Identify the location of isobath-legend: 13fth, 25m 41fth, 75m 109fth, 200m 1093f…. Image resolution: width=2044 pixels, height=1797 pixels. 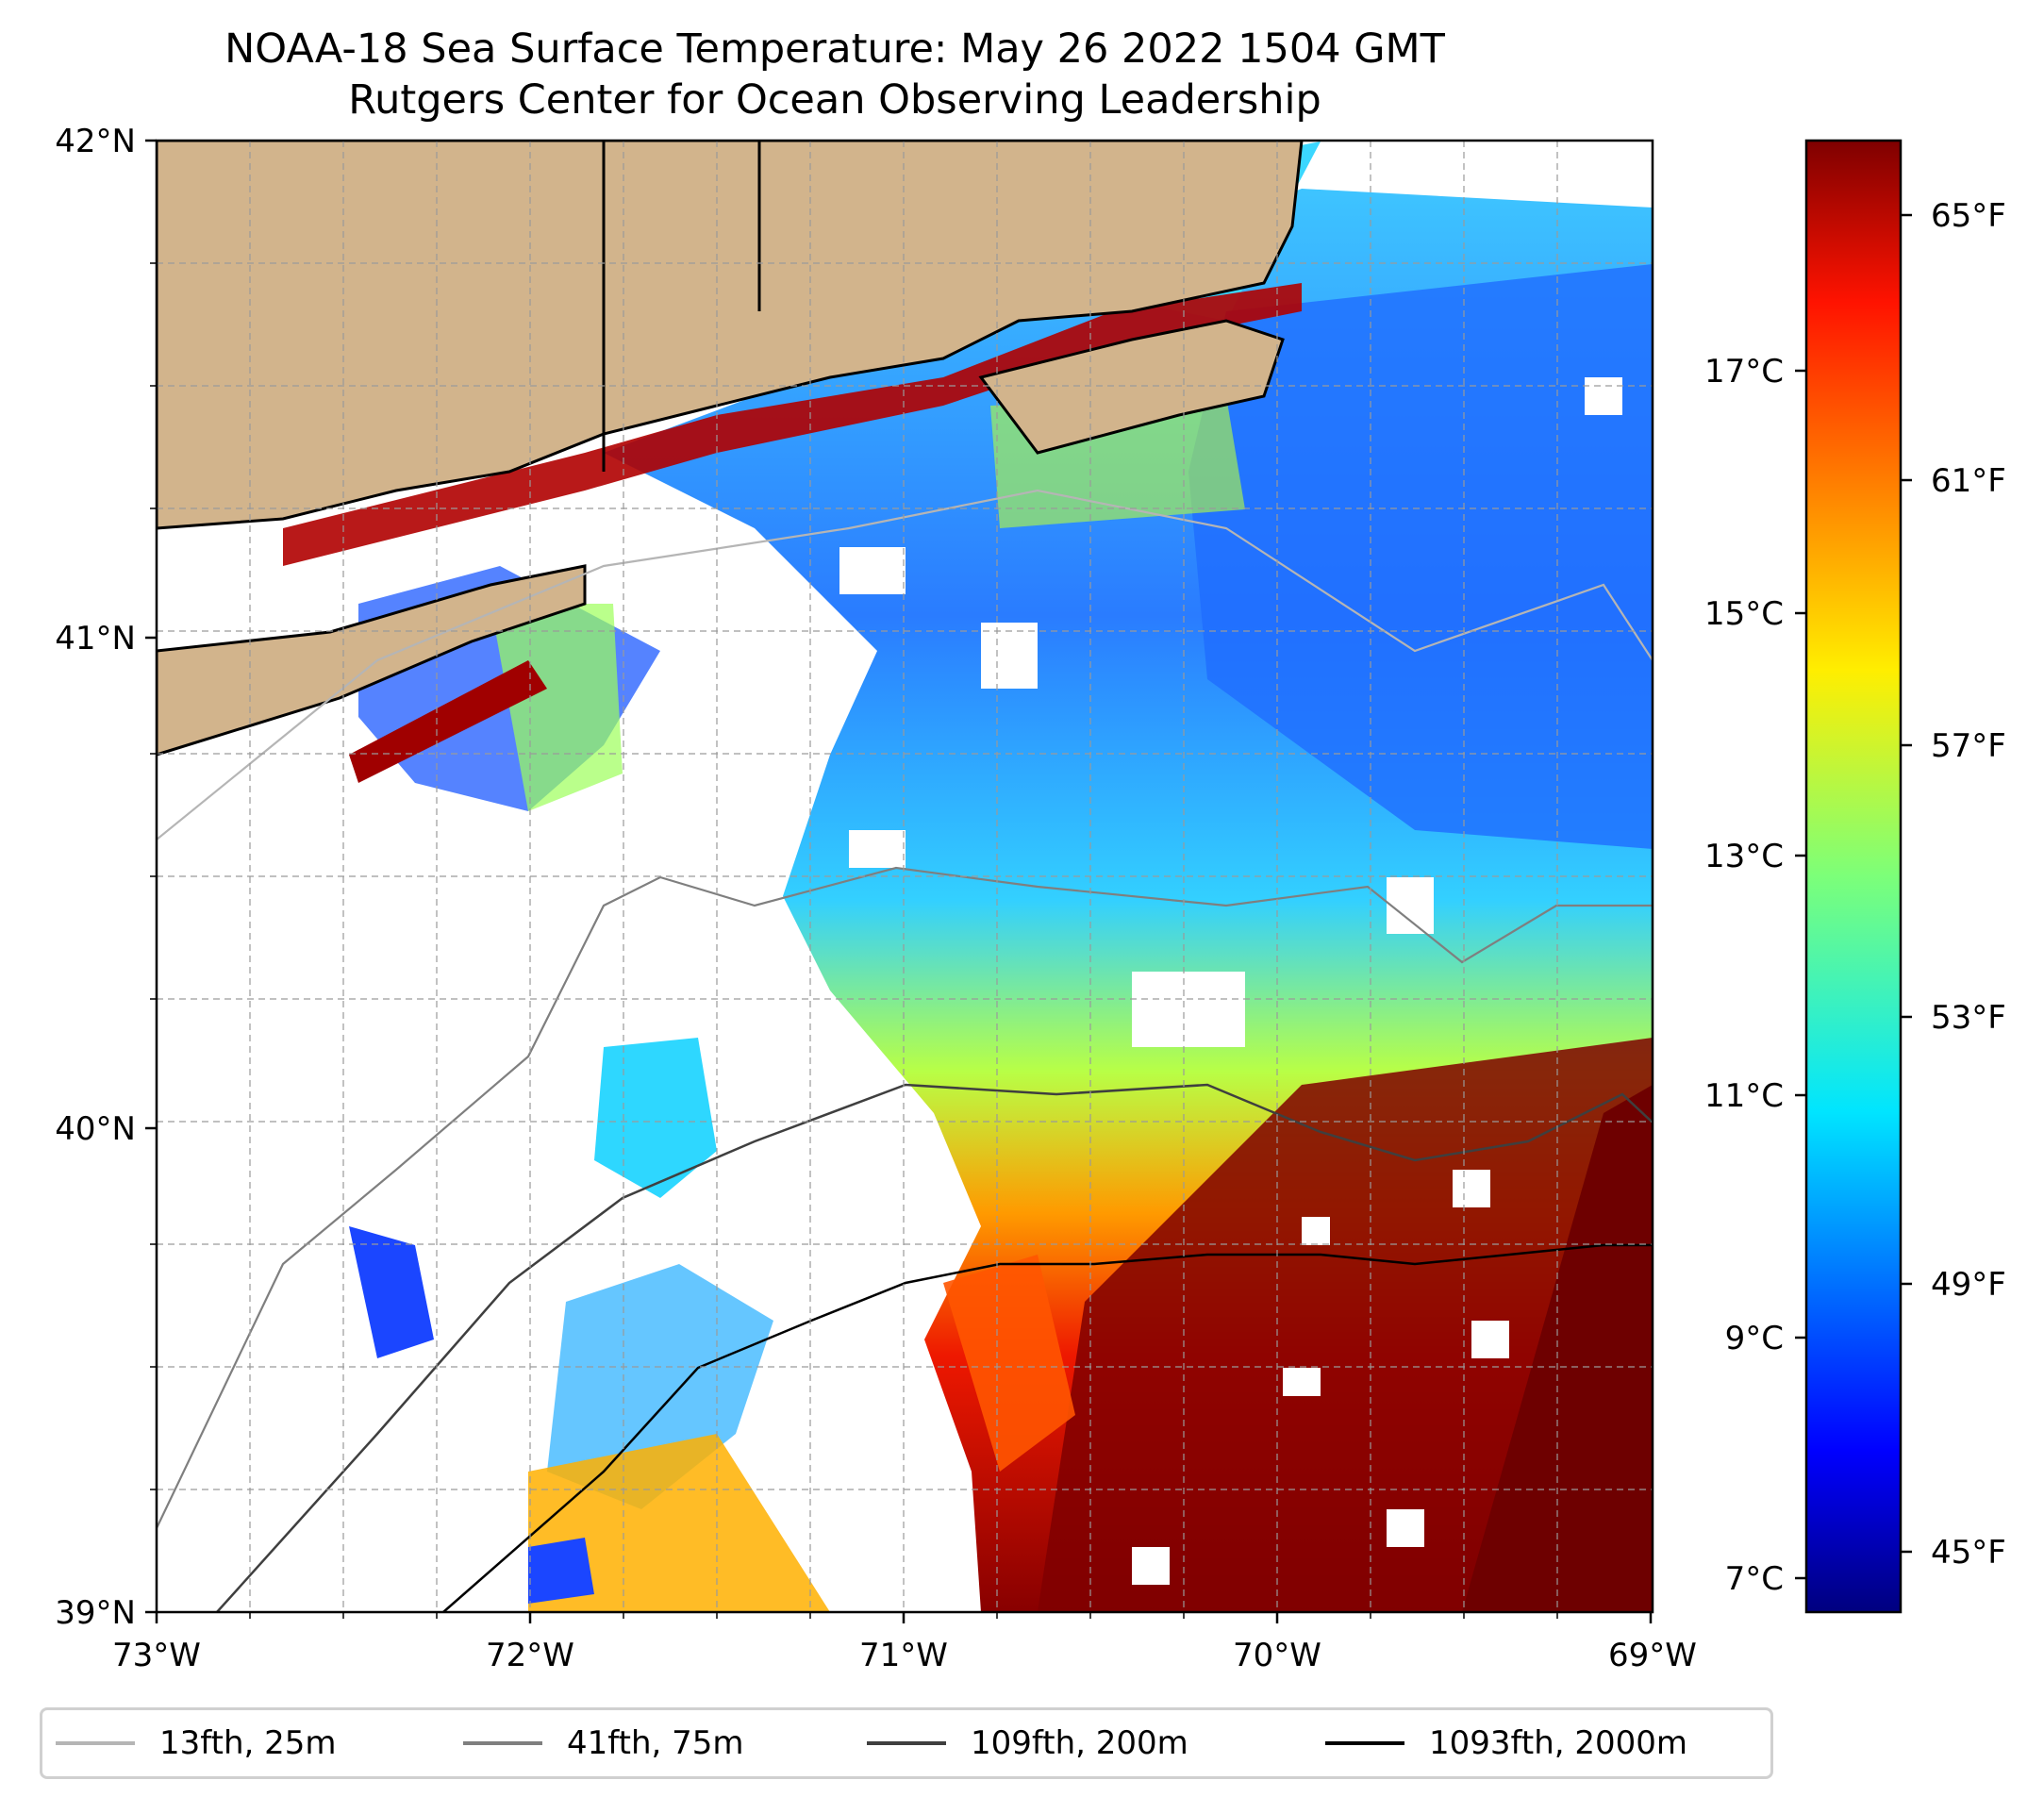
(907, 1743).